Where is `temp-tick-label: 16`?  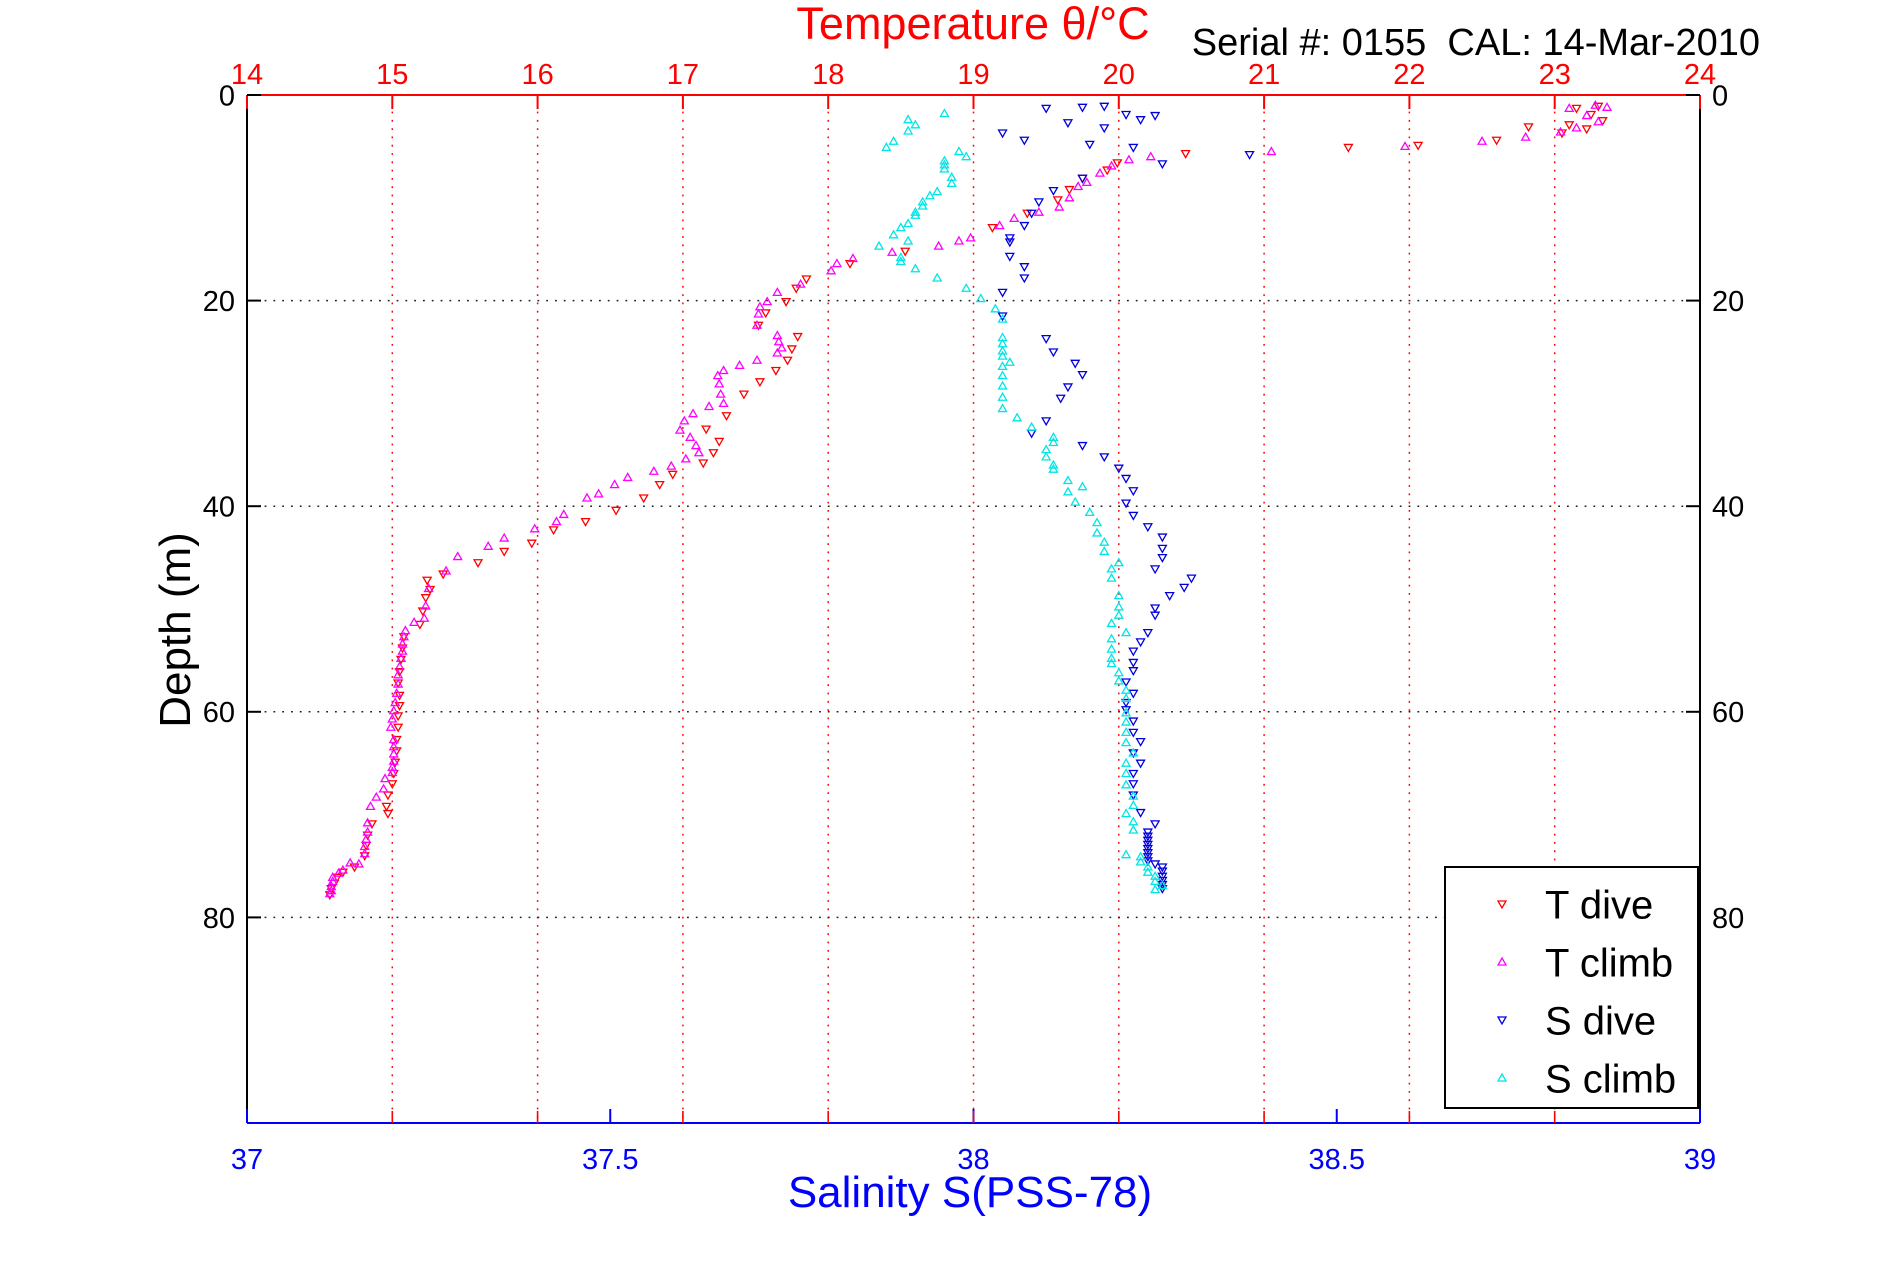 temp-tick-label: 16 is located at coordinates (537, 75).